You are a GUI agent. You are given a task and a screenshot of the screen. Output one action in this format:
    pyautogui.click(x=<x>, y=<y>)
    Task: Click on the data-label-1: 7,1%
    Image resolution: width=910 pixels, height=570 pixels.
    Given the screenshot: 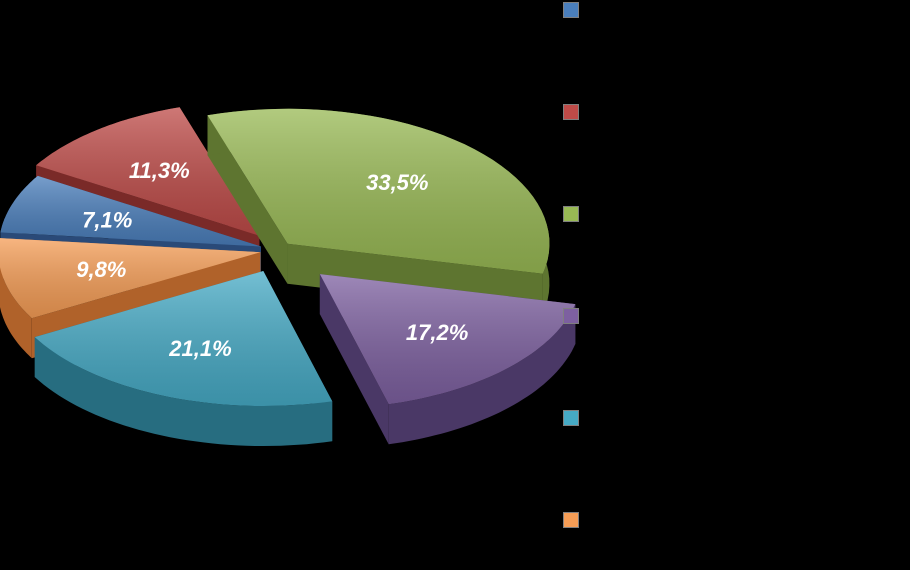 What is the action you would take?
    pyautogui.click(x=107, y=220)
    